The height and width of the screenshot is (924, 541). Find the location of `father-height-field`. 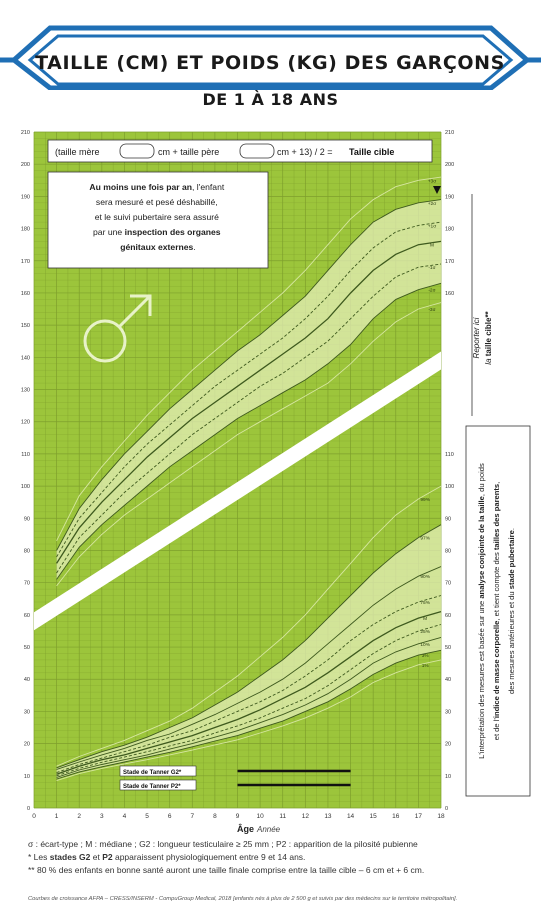

father-height-field is located at coordinates (257, 151).